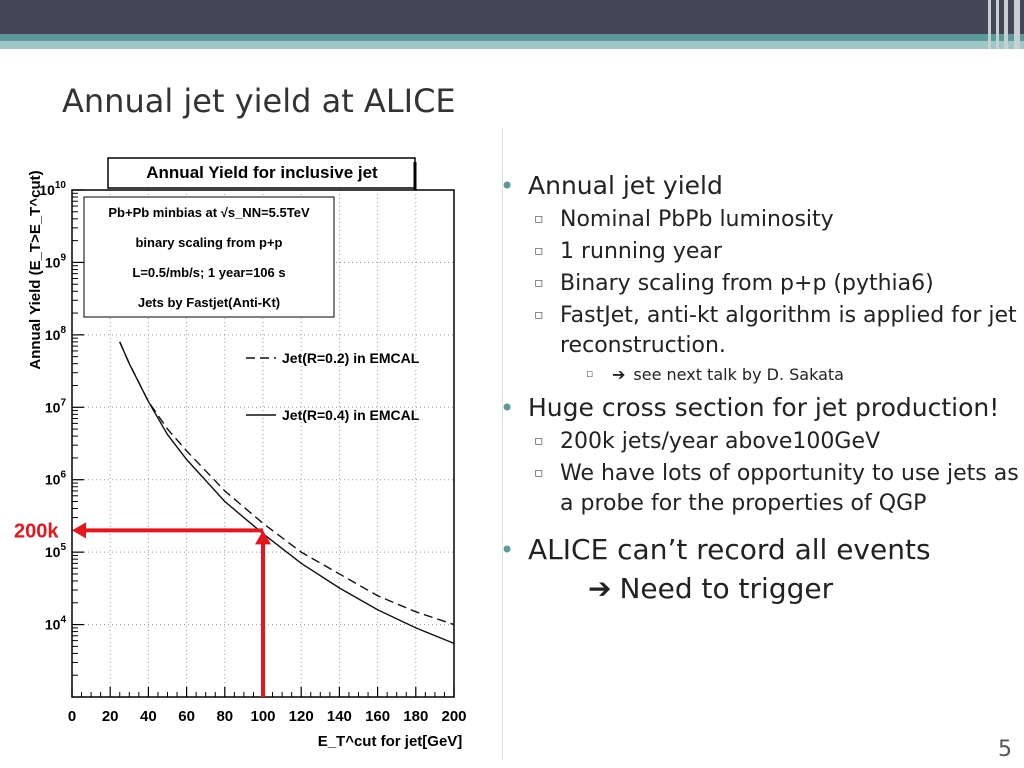 The width and height of the screenshot is (1024, 768). I want to click on info-line: Jets by Fastjet(Anti-Kt), so click(209, 302).